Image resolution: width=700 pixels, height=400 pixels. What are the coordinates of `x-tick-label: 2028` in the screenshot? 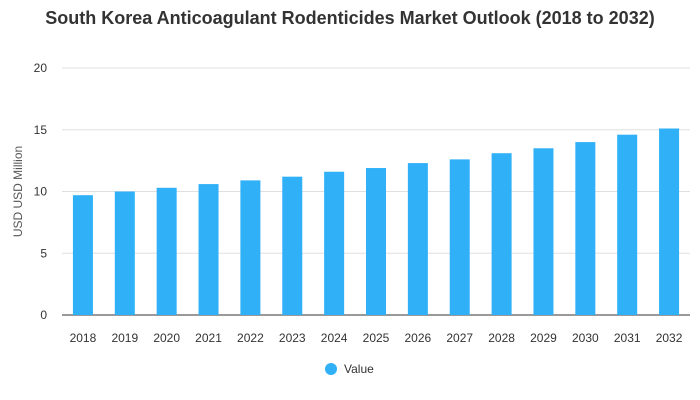 It's located at (501, 338).